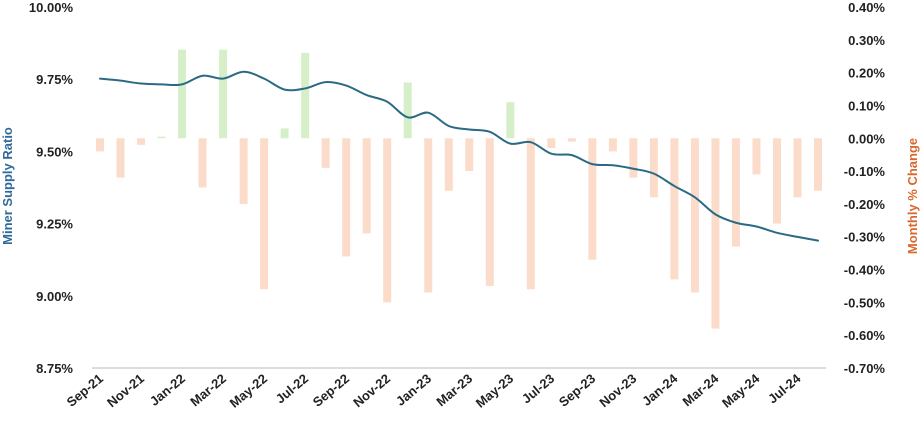 This screenshot has width=922, height=428. I want to click on x-tick-label: Jan-23, so click(413, 390).